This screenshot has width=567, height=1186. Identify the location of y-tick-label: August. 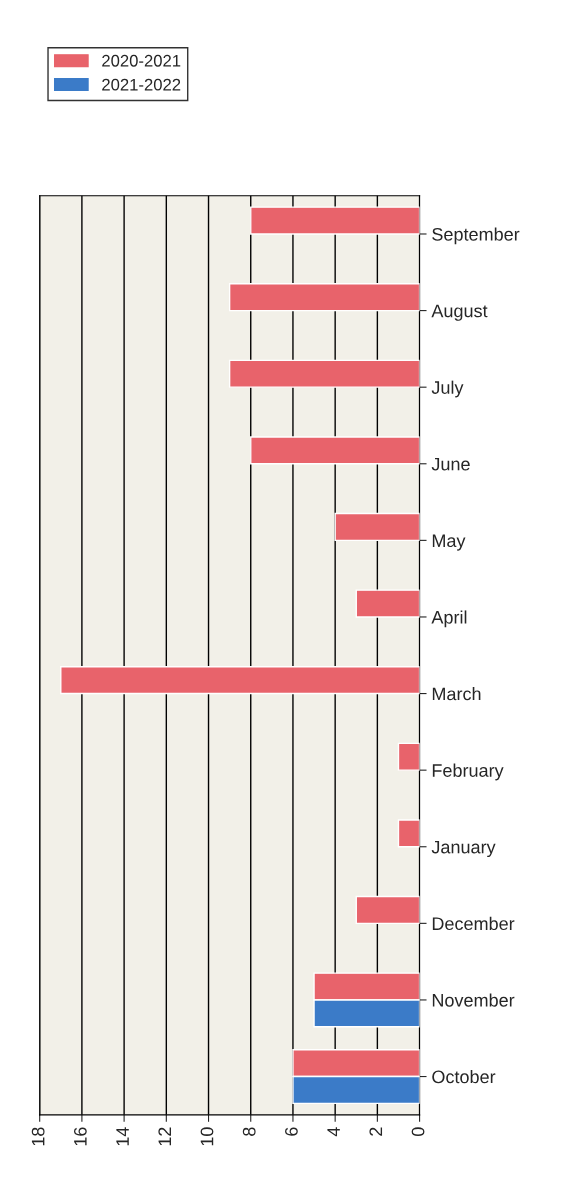
(459, 312).